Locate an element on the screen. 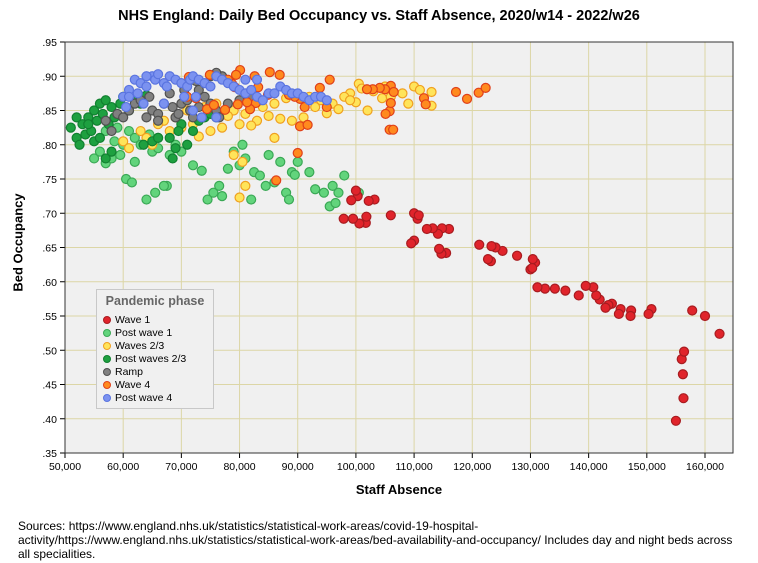 The width and height of the screenshot is (758, 563). legend-label: Post waves 2/3 is located at coordinates (151, 358).